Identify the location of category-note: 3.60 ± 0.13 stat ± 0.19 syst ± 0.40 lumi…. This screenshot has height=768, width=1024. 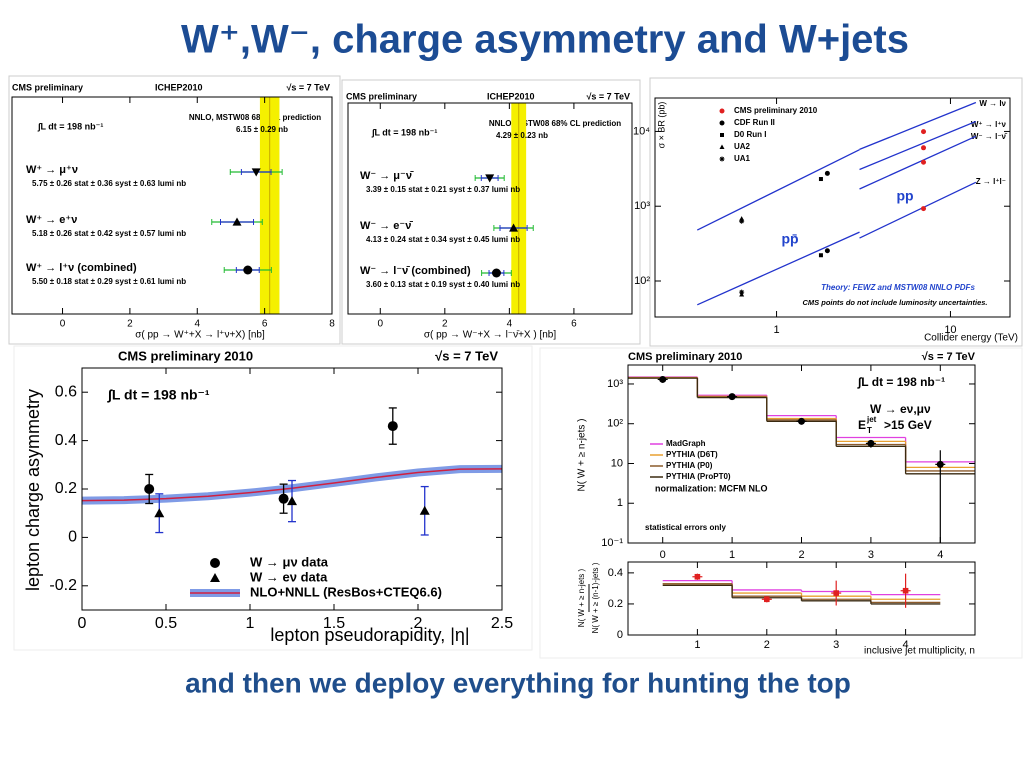
(443, 284).